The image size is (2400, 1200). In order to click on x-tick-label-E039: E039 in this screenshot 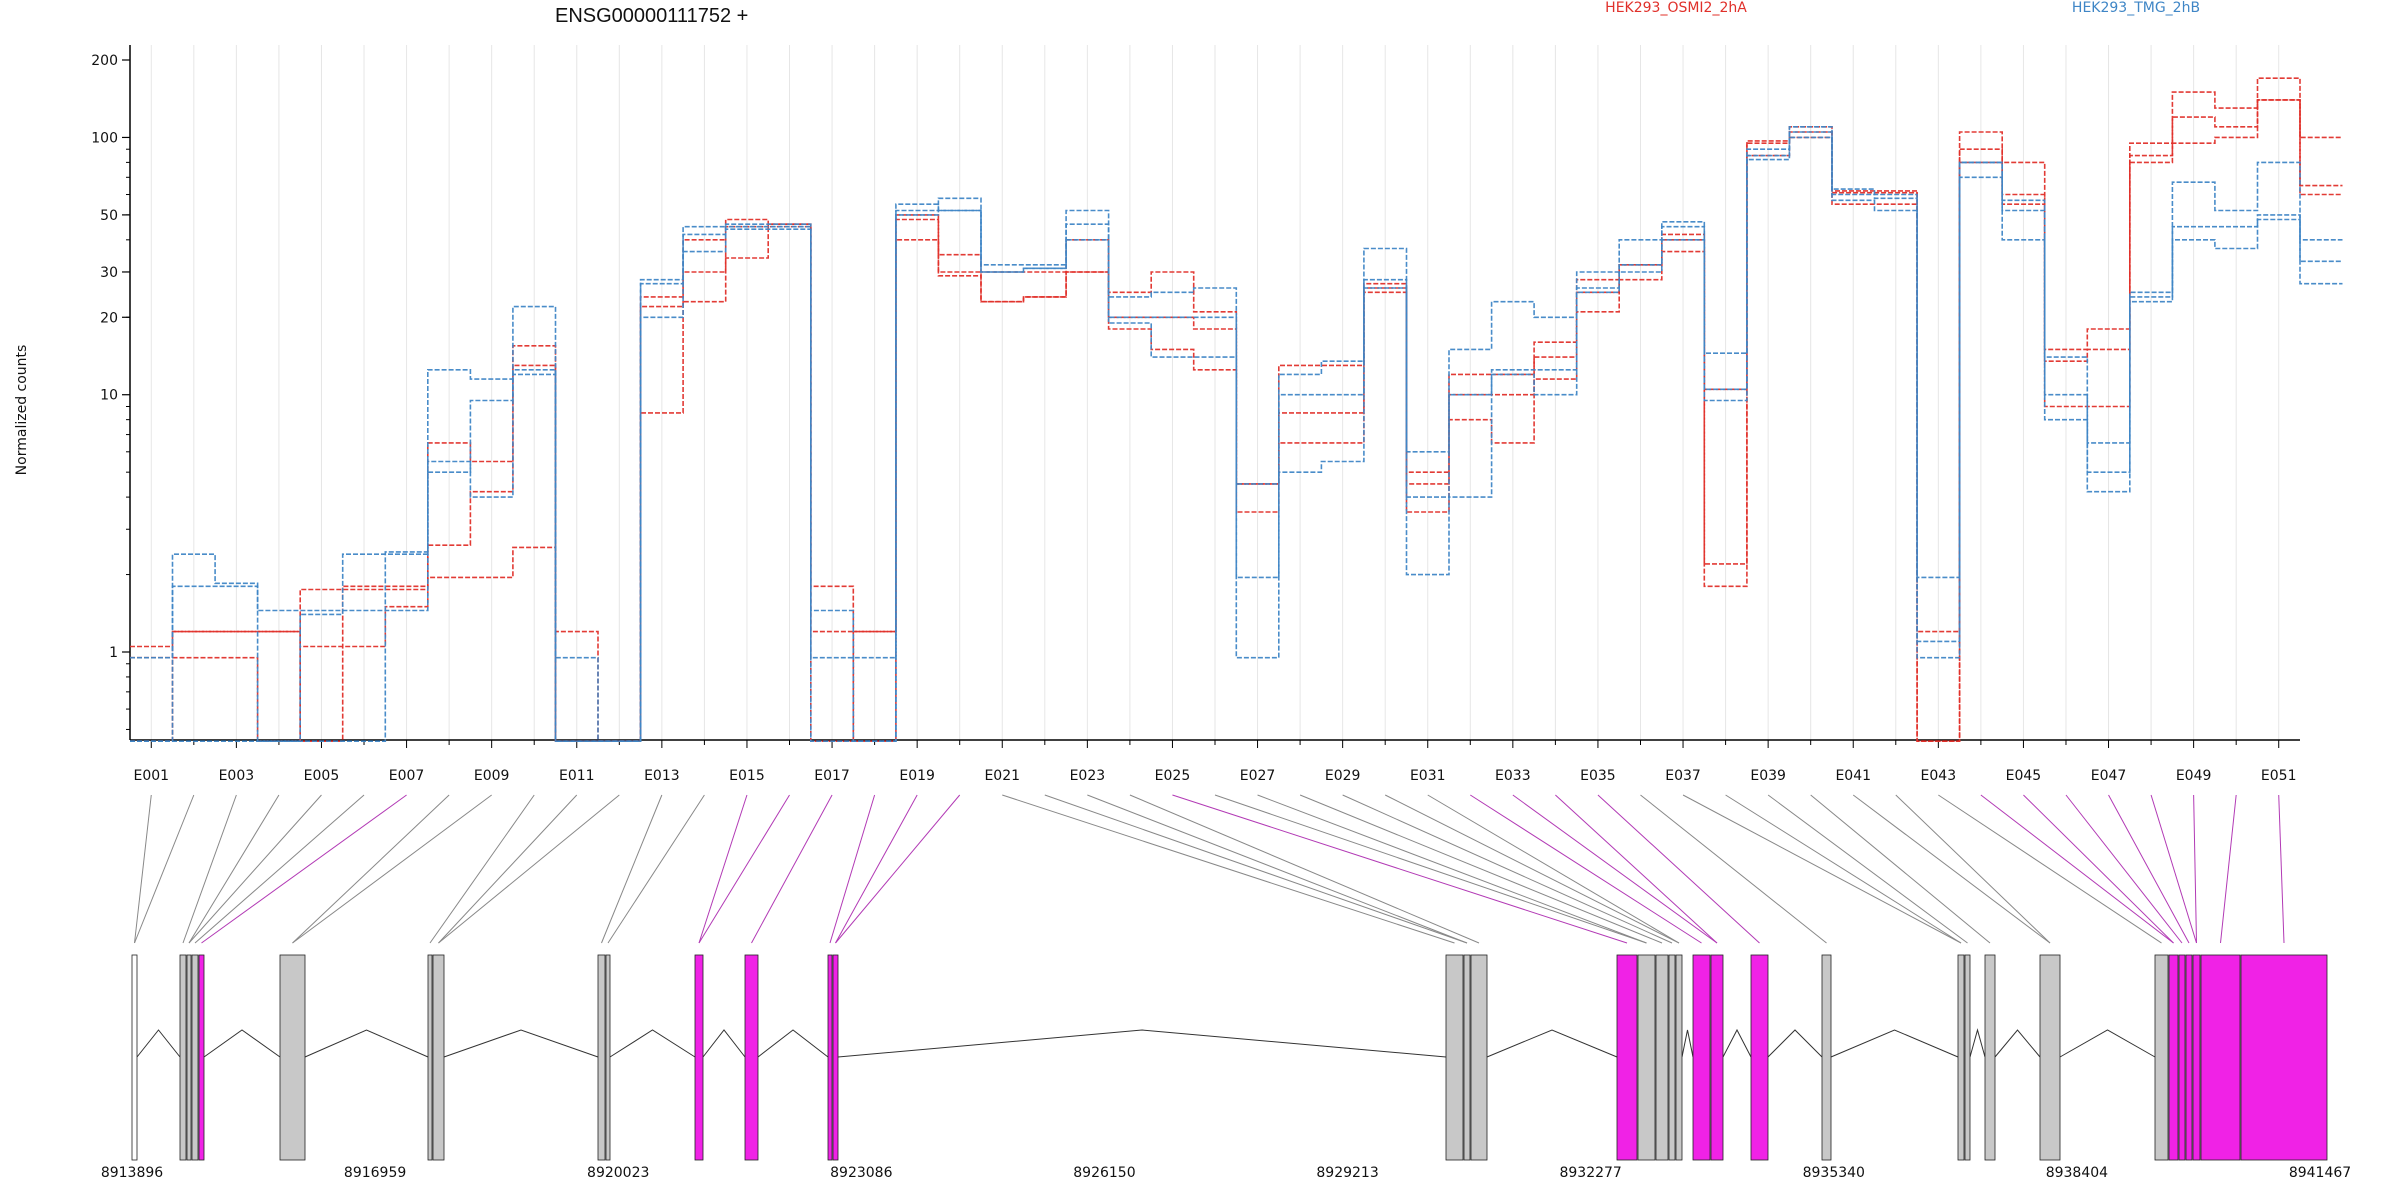, I will do `click(1768, 776)`.